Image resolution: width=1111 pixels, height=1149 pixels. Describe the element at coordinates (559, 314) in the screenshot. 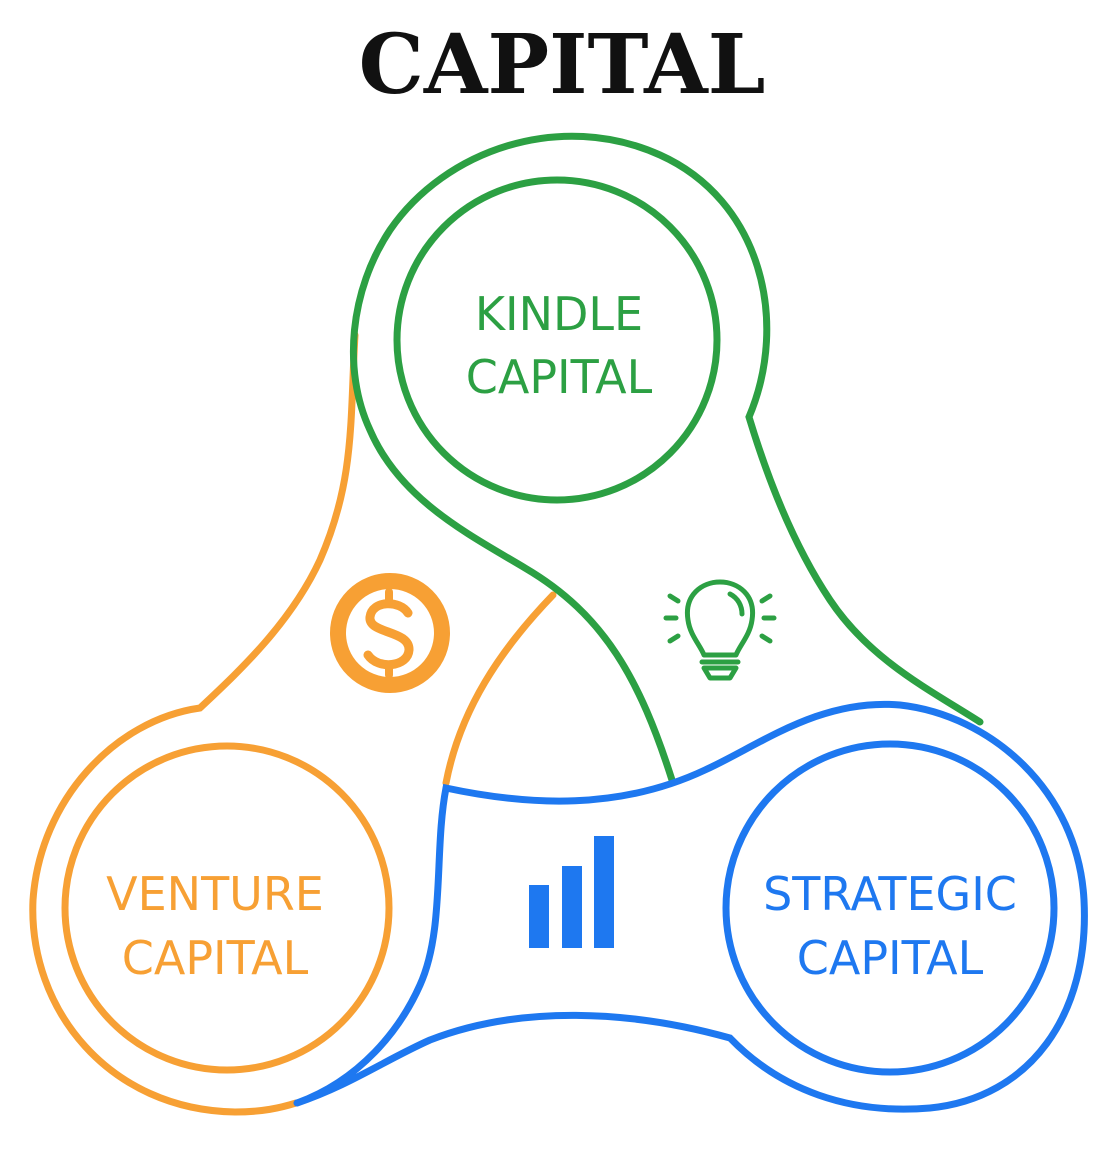

I see `kindle-label-line1: KINDLE` at that location.